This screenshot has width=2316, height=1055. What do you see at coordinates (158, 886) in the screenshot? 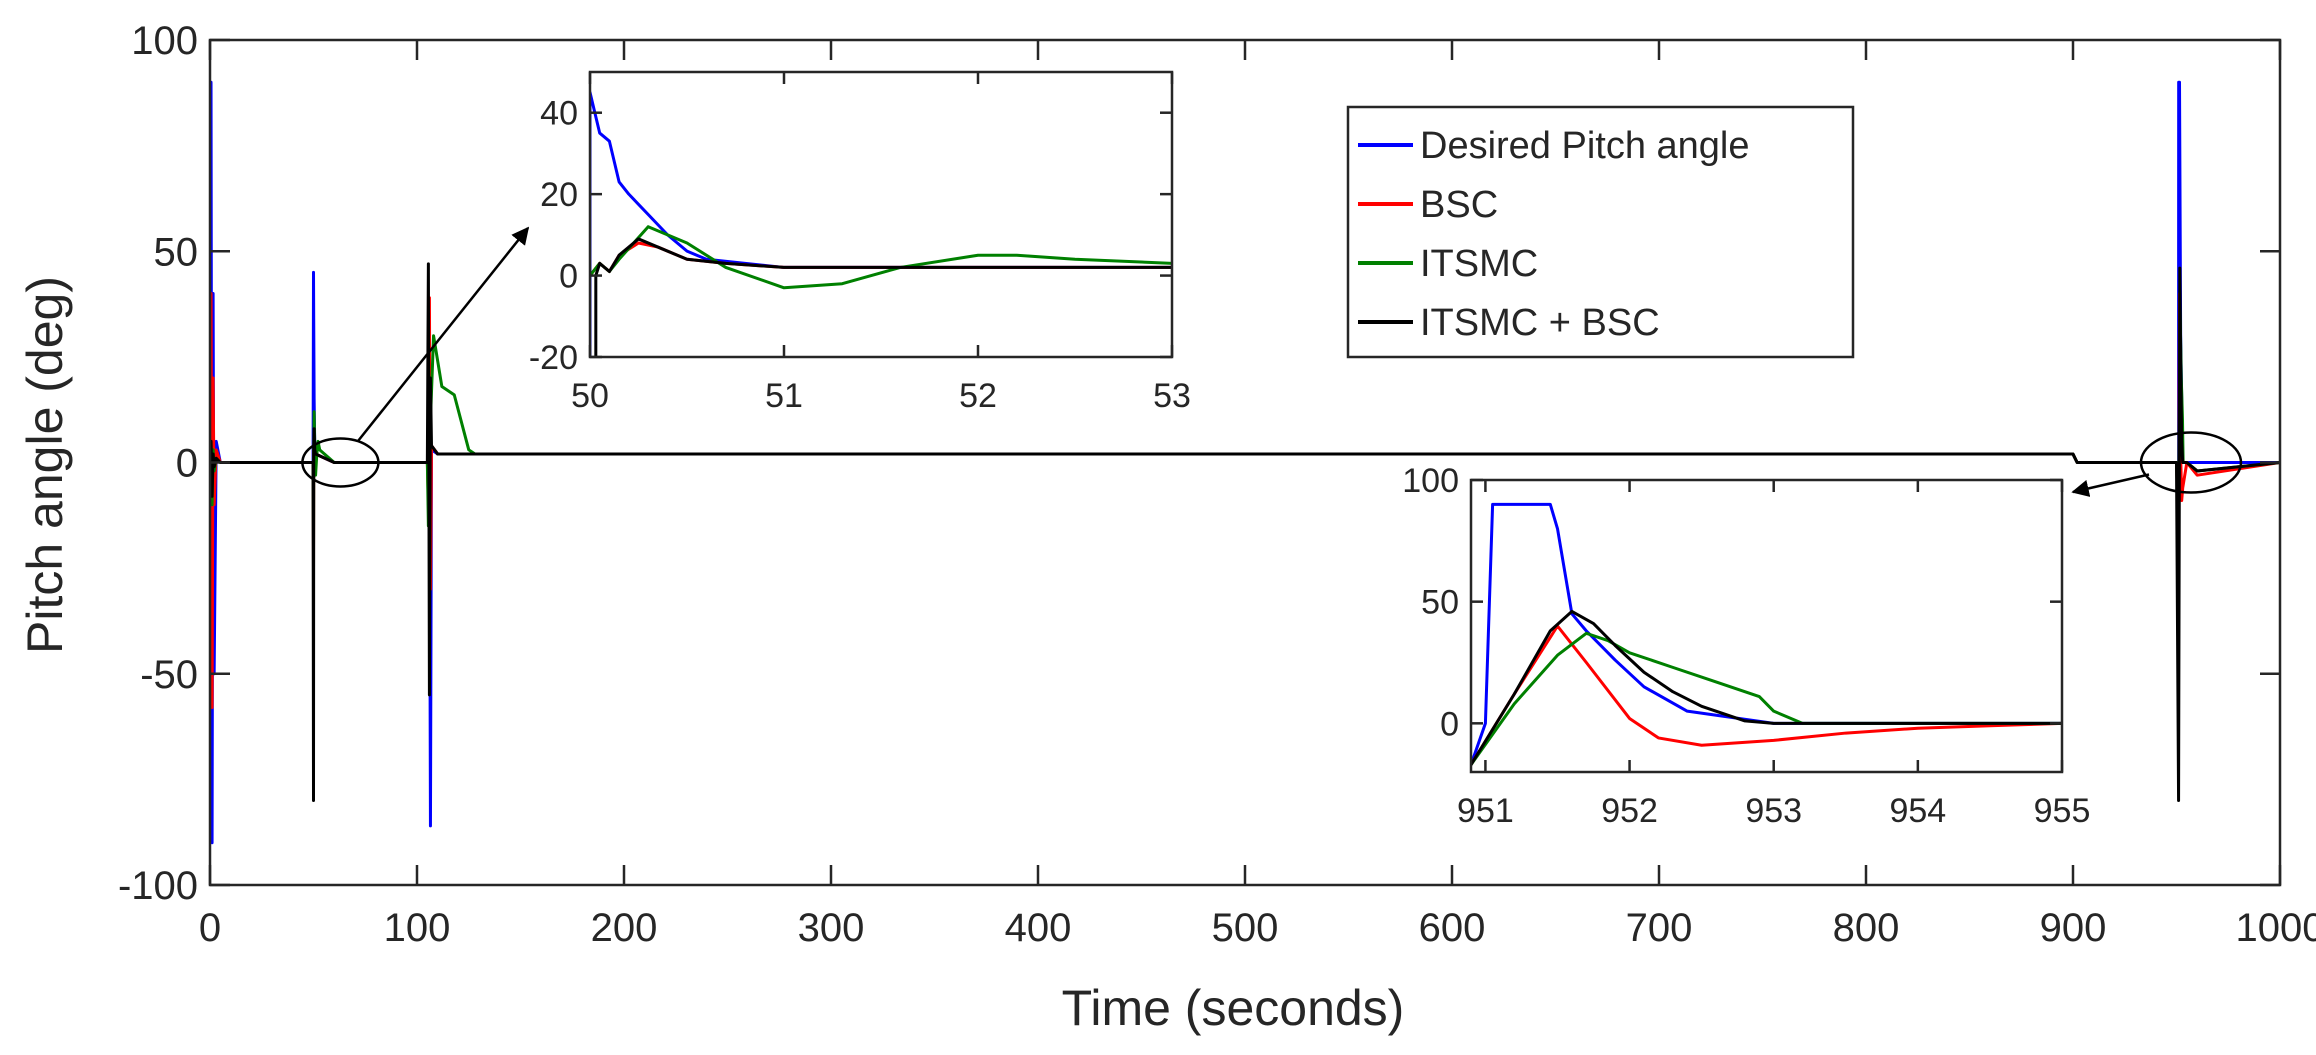
I see `main-y-tick-label: -100` at bounding box center [158, 886].